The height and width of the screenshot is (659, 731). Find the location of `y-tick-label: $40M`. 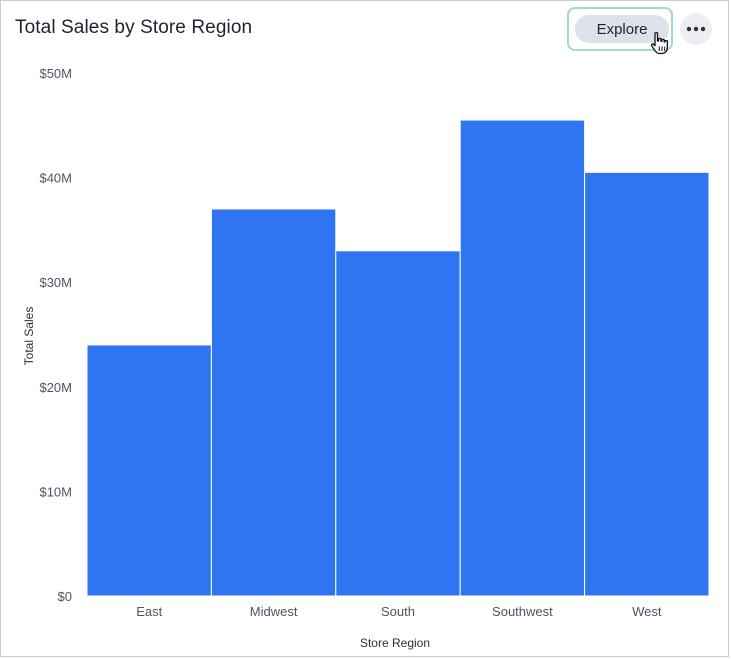

y-tick-label: $40M is located at coordinates (55, 178).